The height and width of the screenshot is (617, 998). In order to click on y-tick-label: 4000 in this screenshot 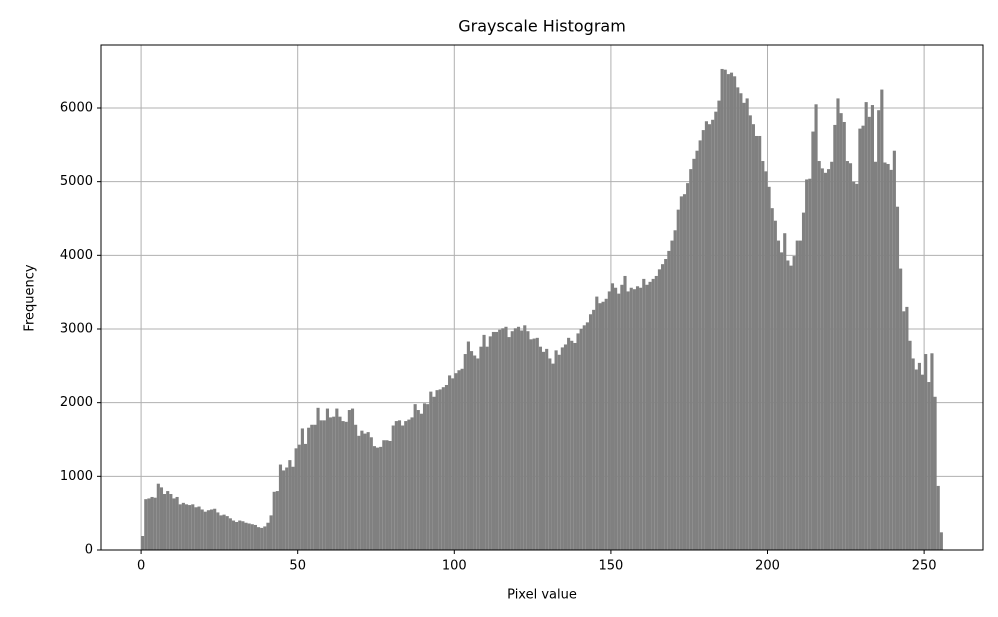, I will do `click(76, 255)`.